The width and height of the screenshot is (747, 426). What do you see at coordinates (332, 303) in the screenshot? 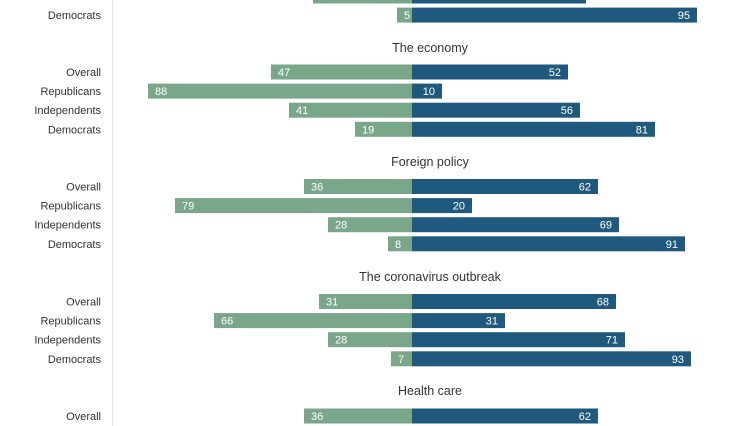
I see `value-label-left: 31` at bounding box center [332, 303].